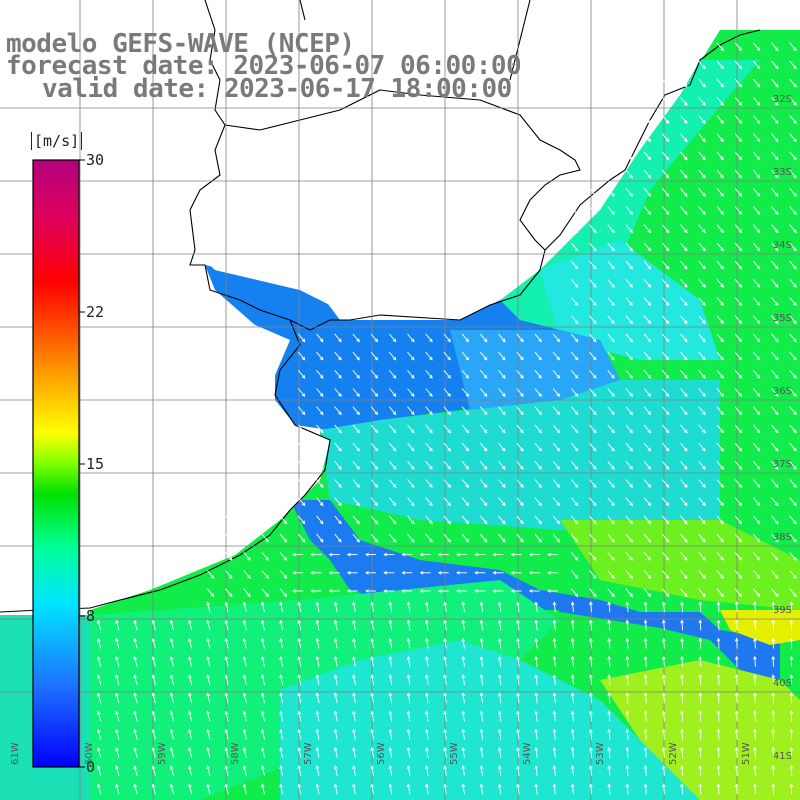 This screenshot has height=800, width=800. Describe the element at coordinates (782, 99) in the screenshot. I see `lat-label: 32S` at that location.